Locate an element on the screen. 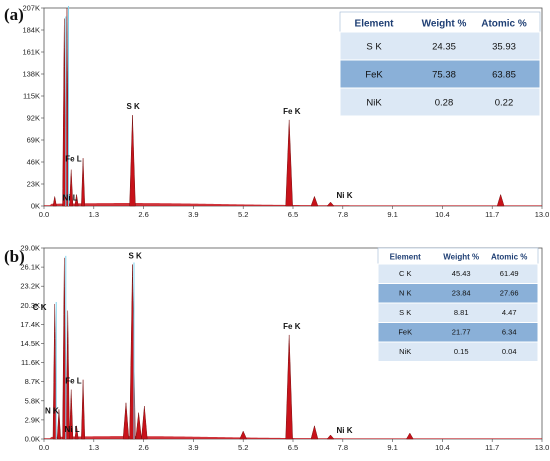 The width and height of the screenshot is (550, 461). y-tick-label: 138K is located at coordinates (31, 74).